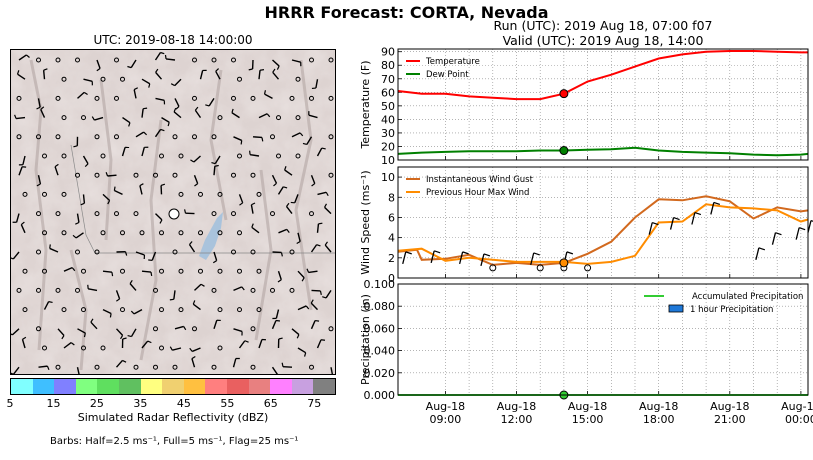  I want to click on y-tick-label: 40, so click(388, 119).